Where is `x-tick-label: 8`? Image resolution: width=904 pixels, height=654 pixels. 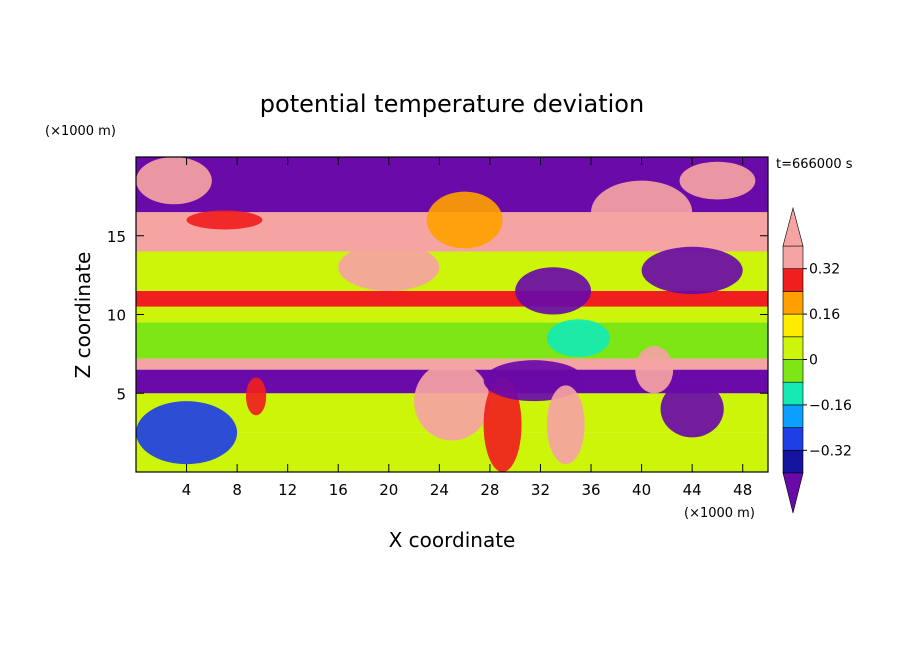
x-tick-label: 8 is located at coordinates (237, 490).